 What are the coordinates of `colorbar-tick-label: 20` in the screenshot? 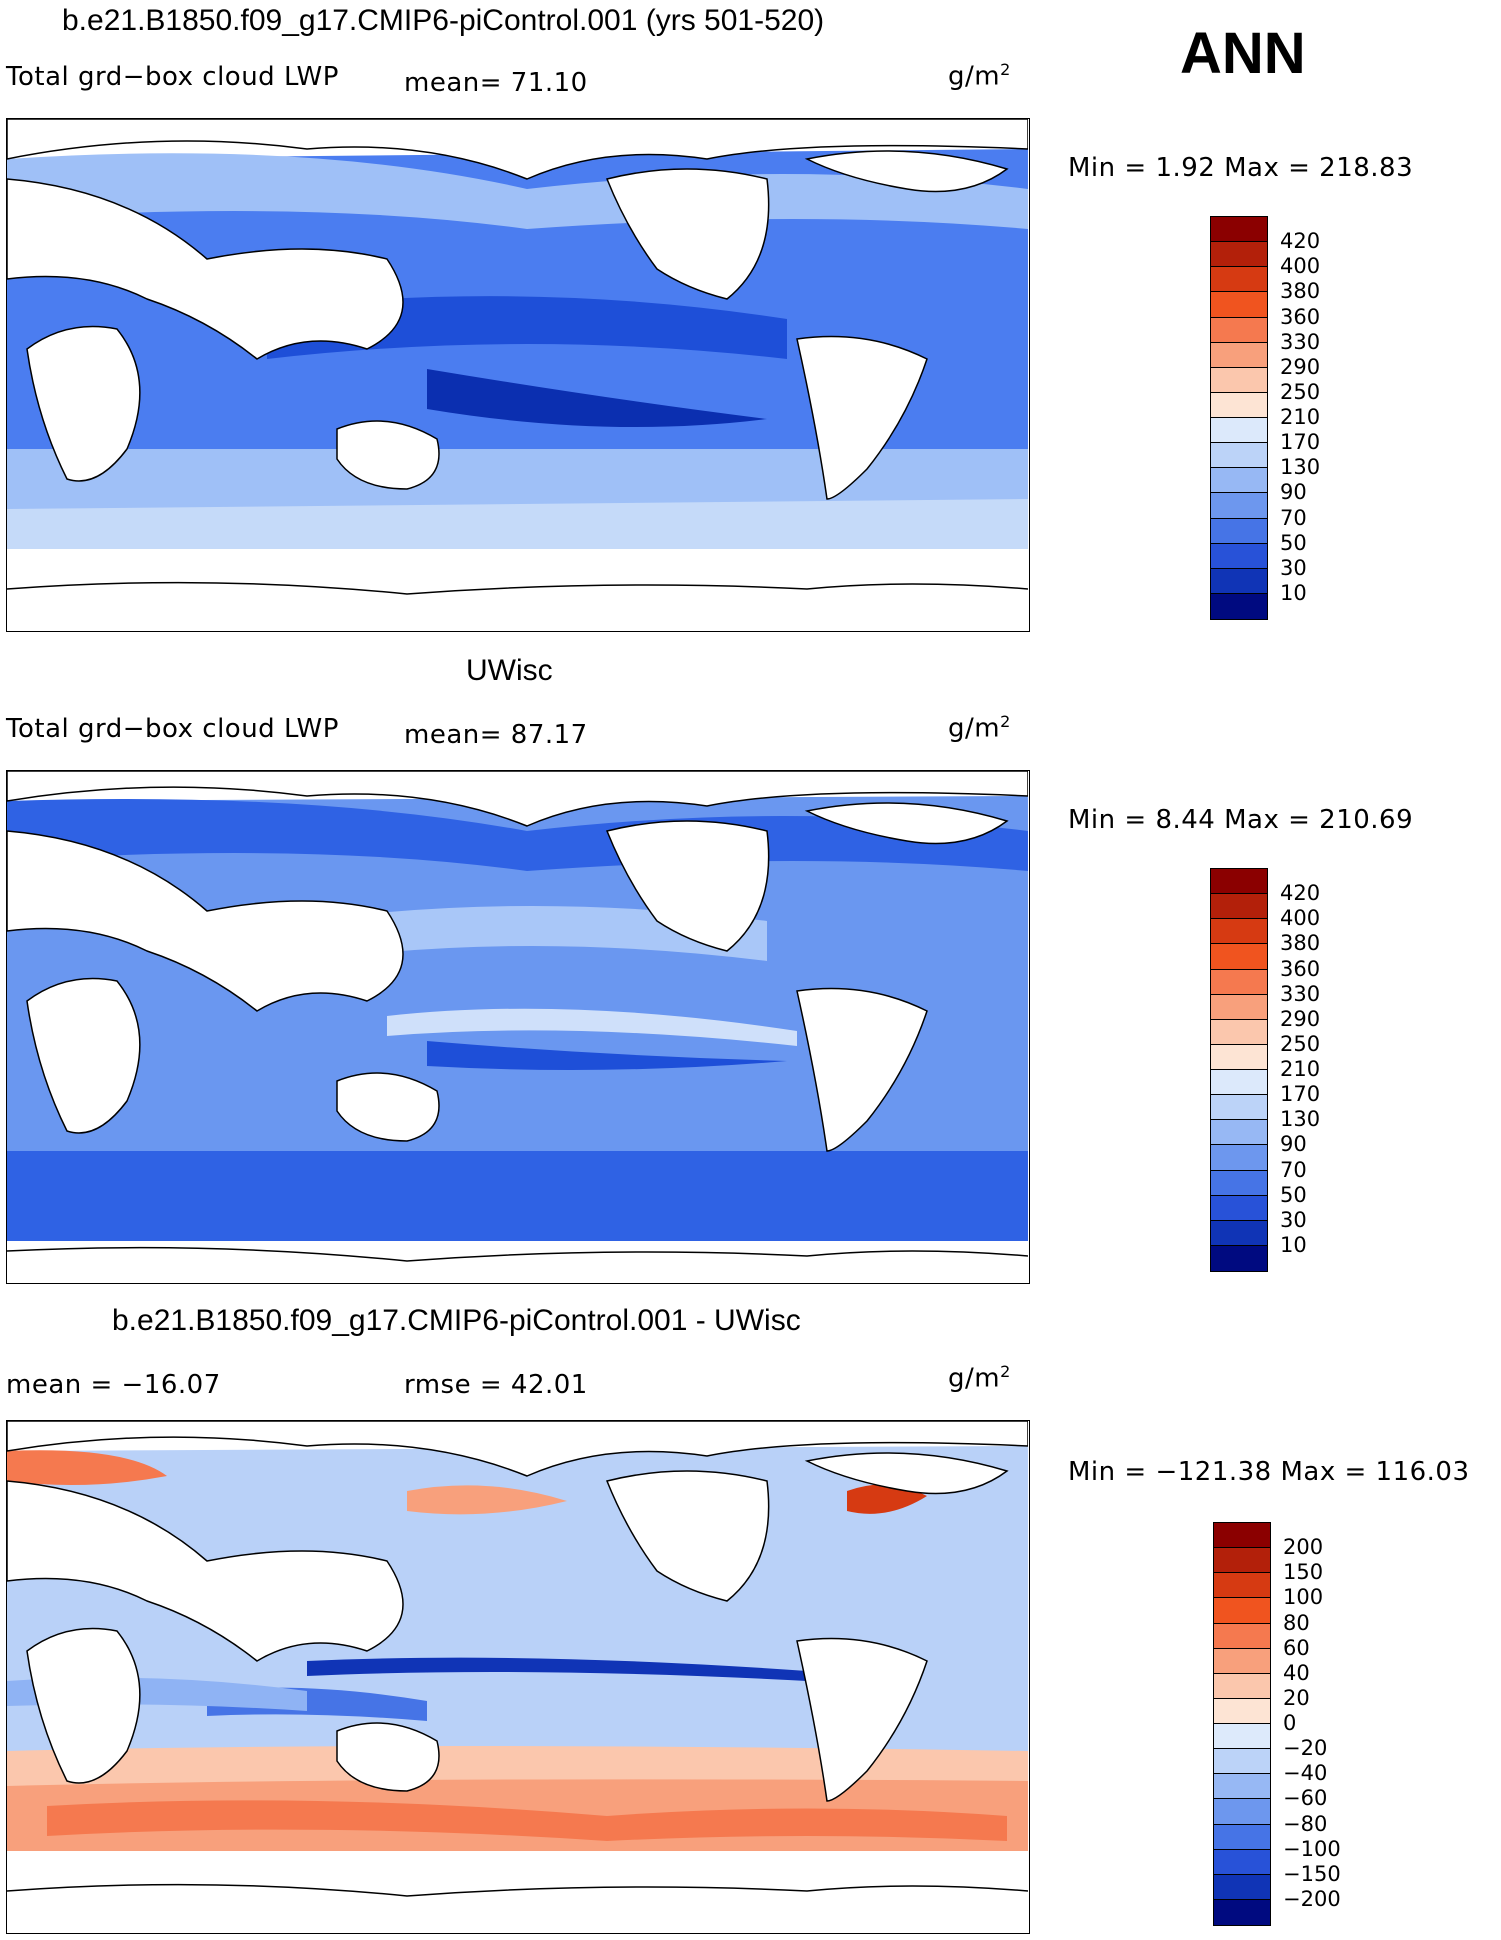 It's located at (1296, 1697).